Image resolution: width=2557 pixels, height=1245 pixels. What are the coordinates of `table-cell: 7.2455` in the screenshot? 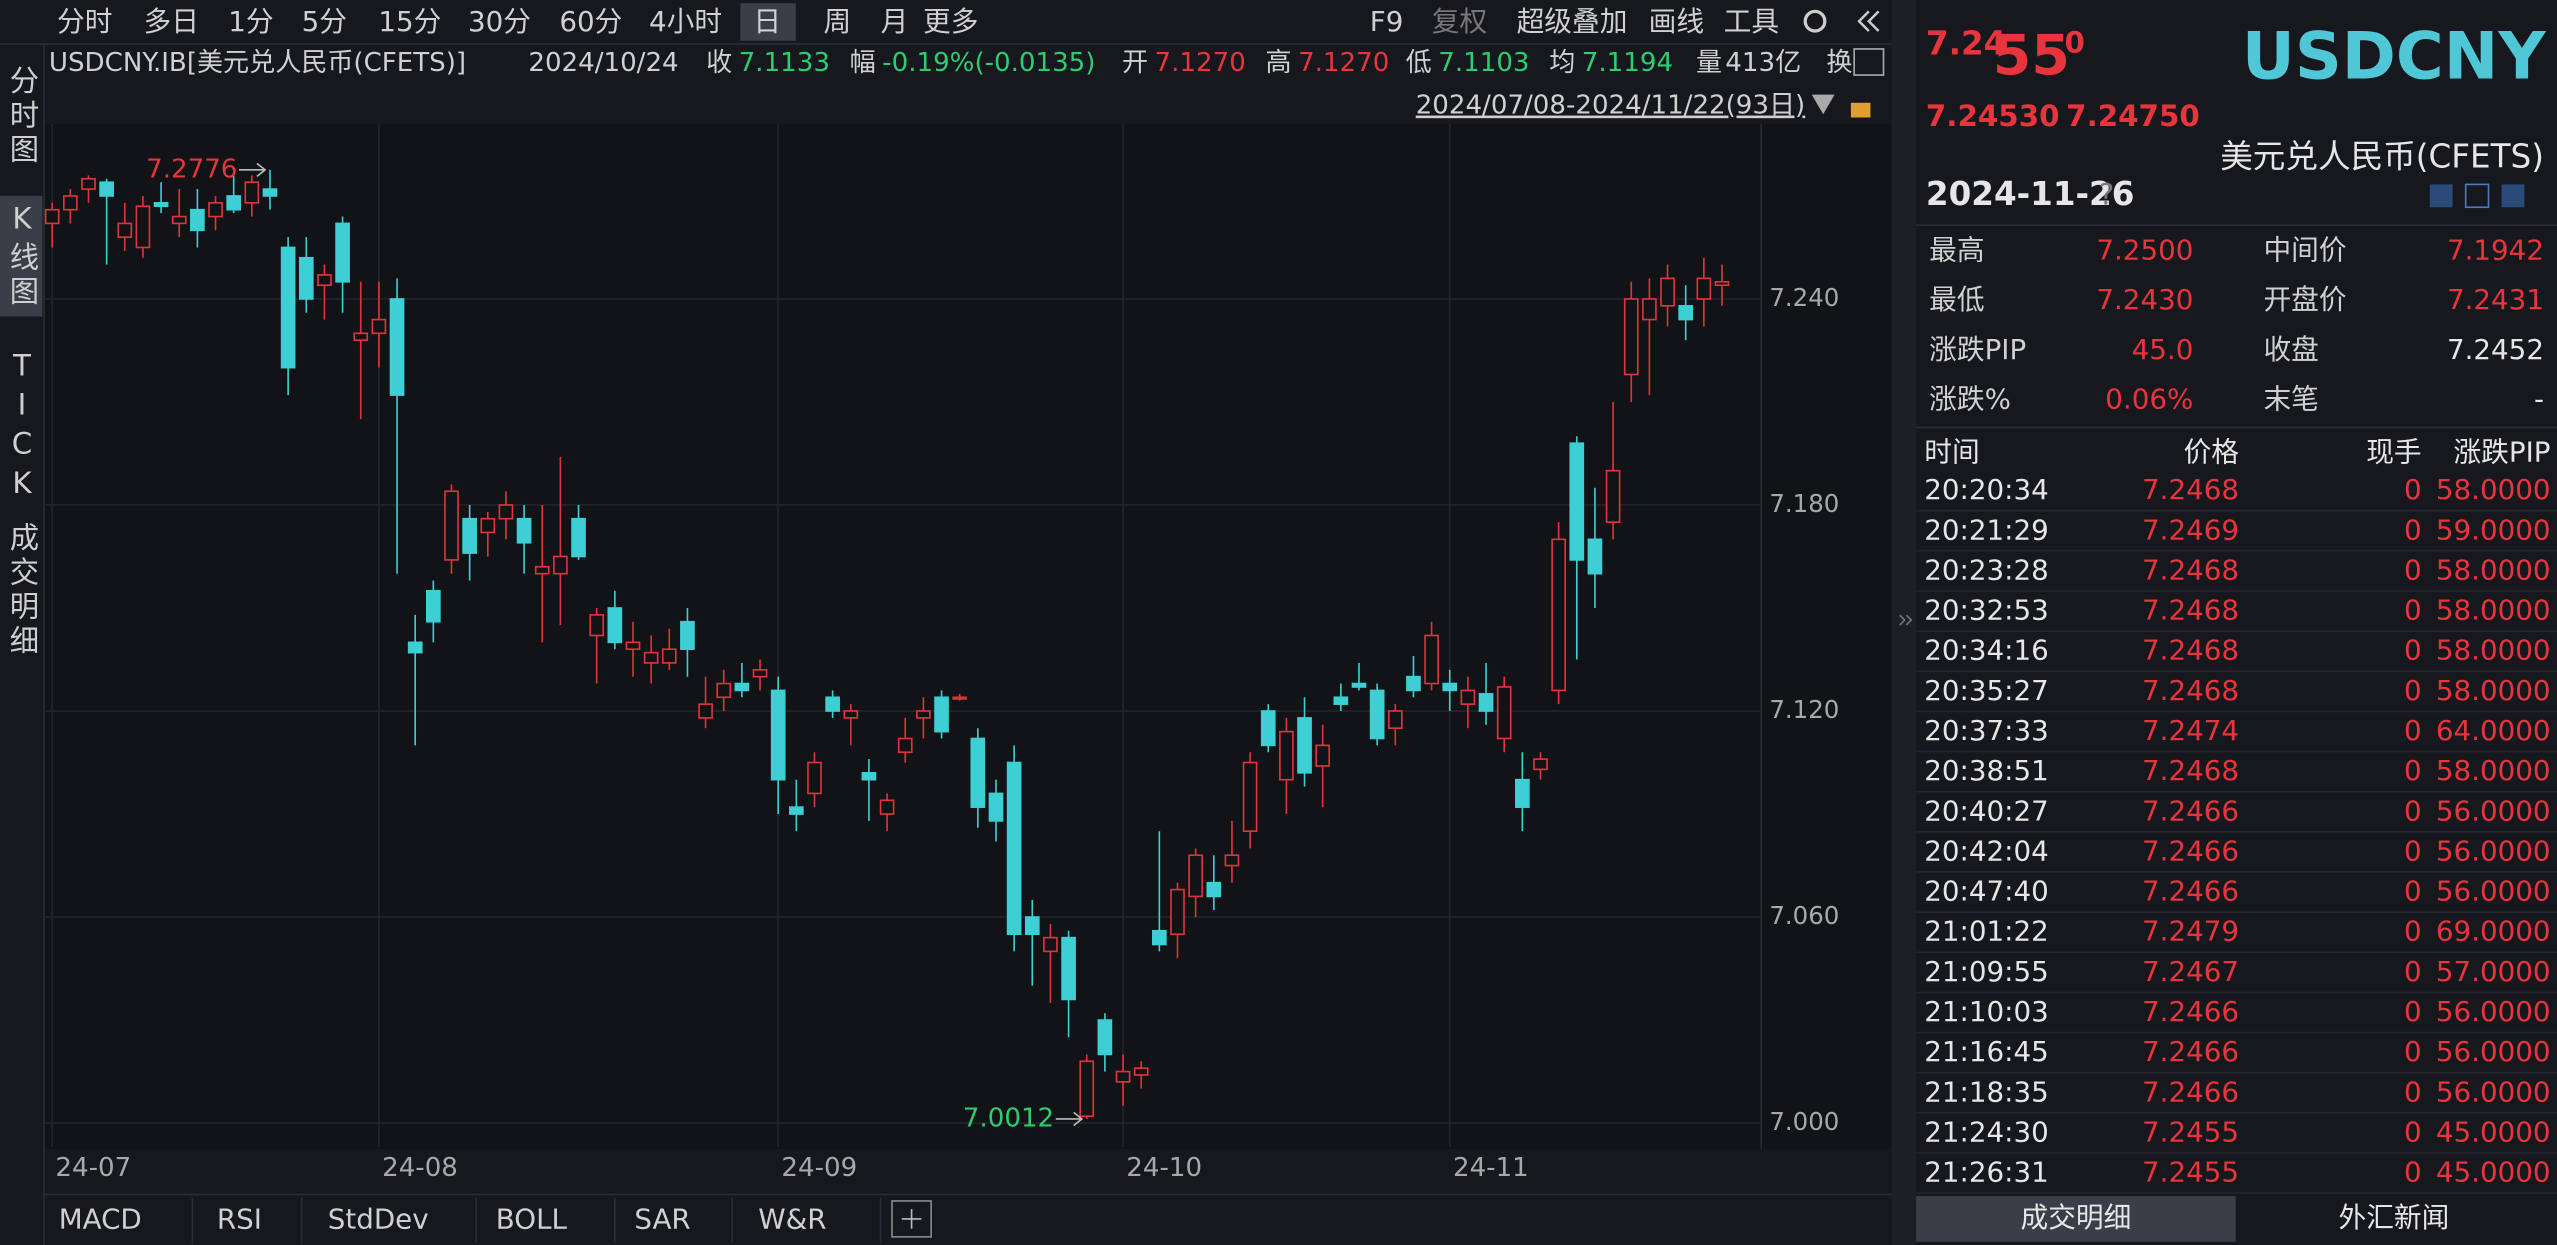 It's located at (2190, 1172).